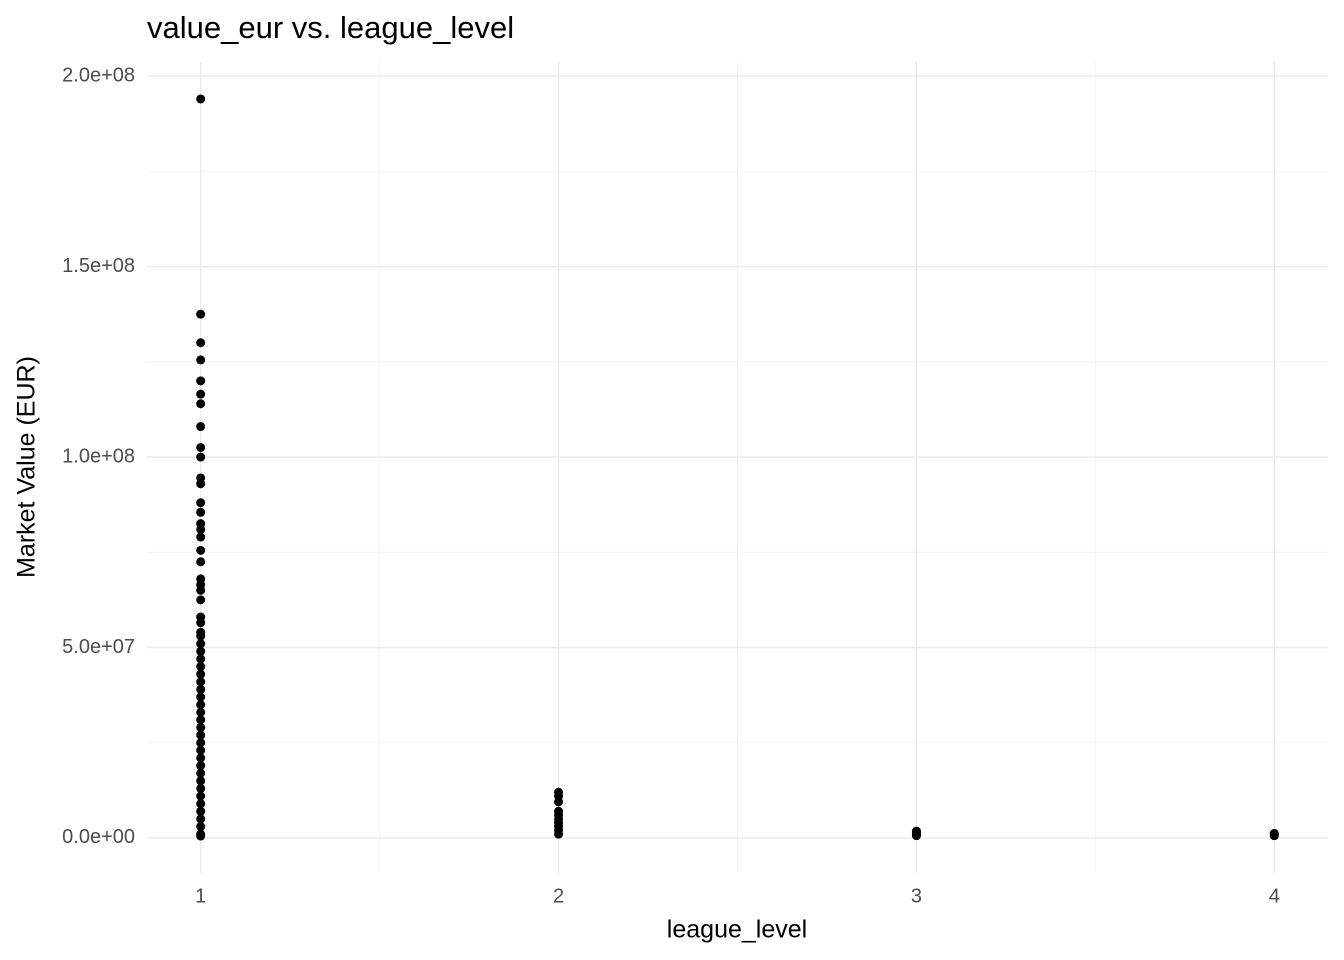 The height and width of the screenshot is (960, 1344). What do you see at coordinates (98, 647) in the screenshot?
I see `y-tick-label: 5.0e+07` at bounding box center [98, 647].